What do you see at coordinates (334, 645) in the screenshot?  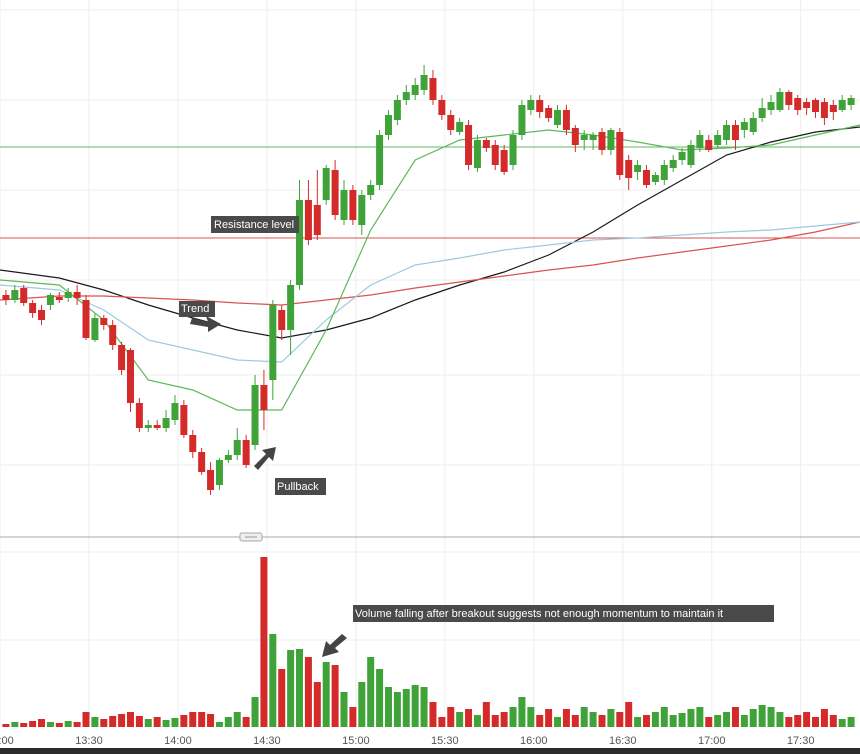 I see `arrow` at bounding box center [334, 645].